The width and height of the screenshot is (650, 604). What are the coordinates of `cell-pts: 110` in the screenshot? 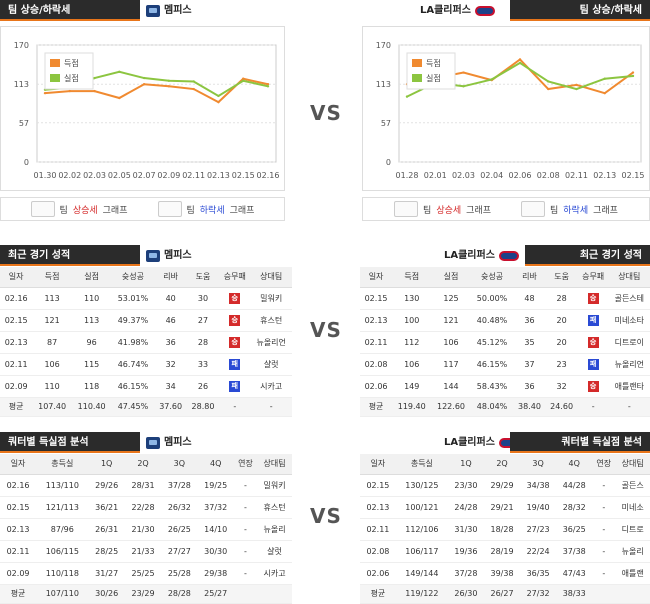 It's located at (52, 386).